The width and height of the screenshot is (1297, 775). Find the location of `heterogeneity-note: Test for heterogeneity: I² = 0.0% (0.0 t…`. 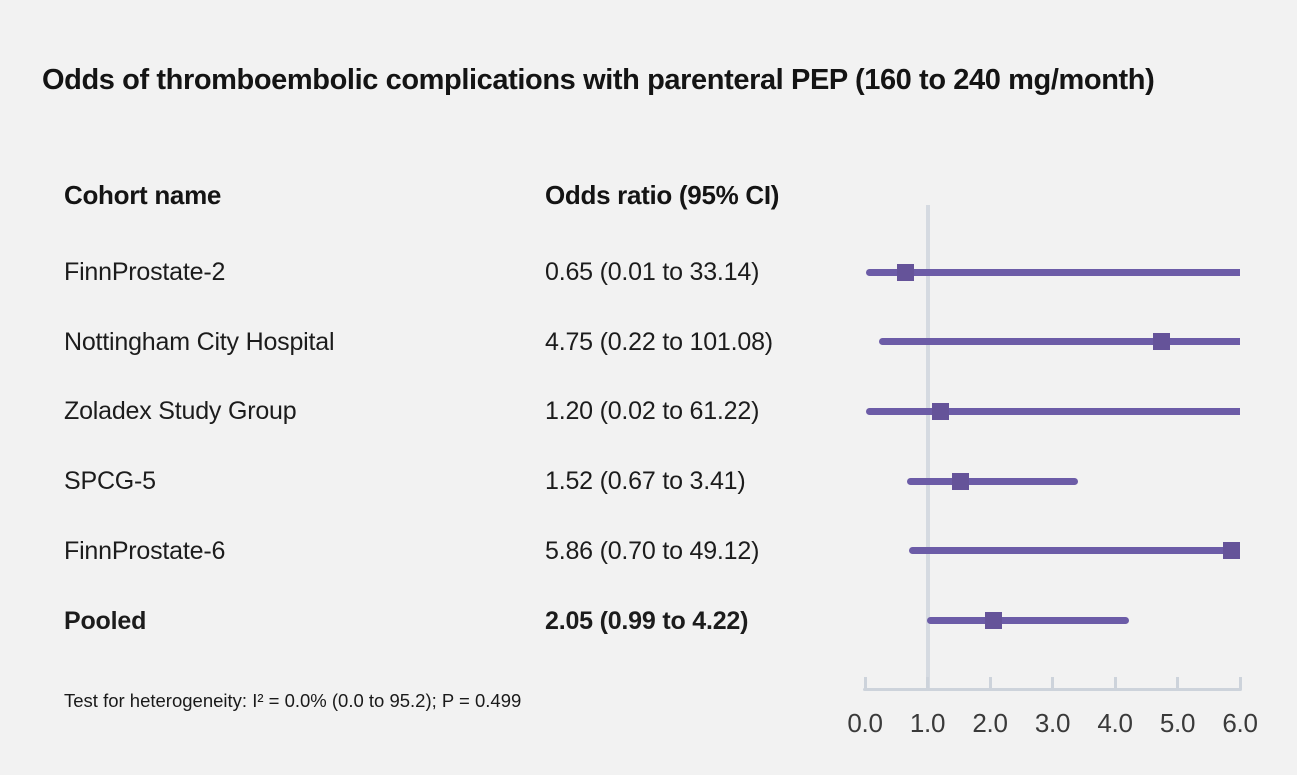

heterogeneity-note: Test for heterogeneity: I² = 0.0% (0.0 t… is located at coordinates (293, 700).